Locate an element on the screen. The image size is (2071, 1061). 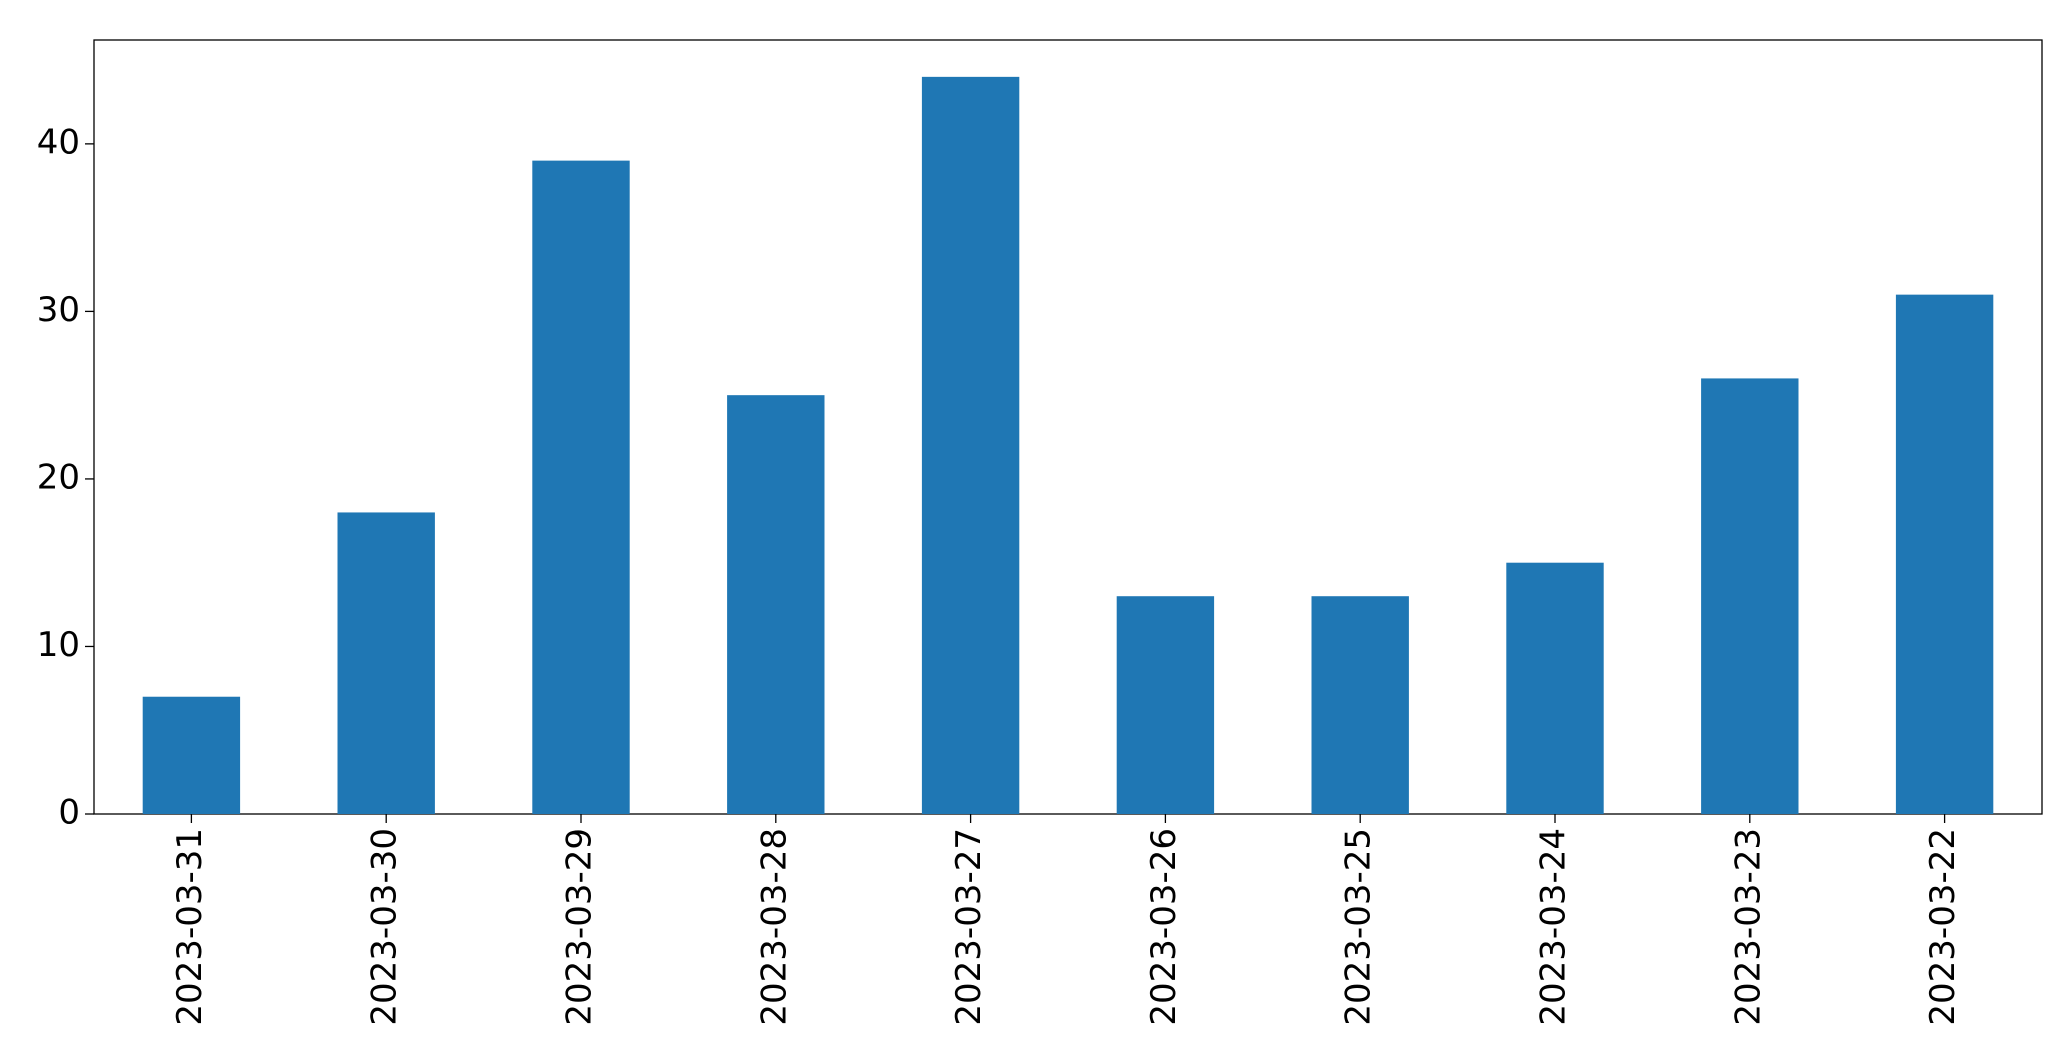
x-tick-label: 2023-03-24 is located at coordinates (1554, 927).